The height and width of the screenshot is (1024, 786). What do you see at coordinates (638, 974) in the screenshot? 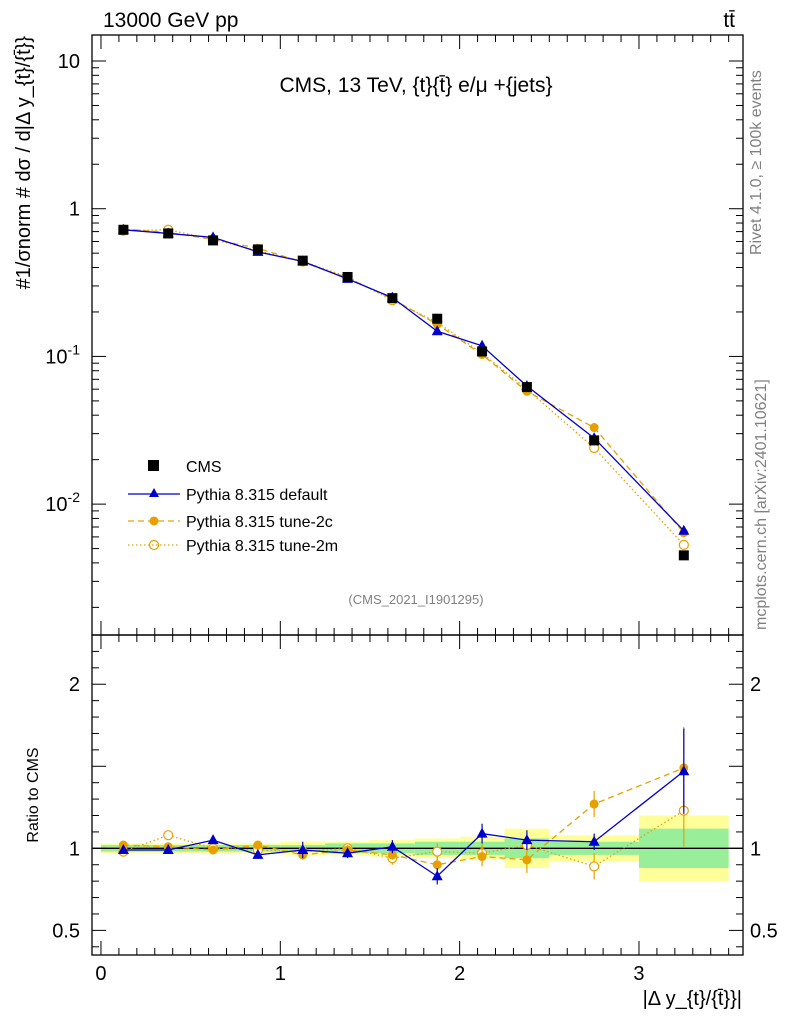
I see `x-tick-label: 3` at bounding box center [638, 974].